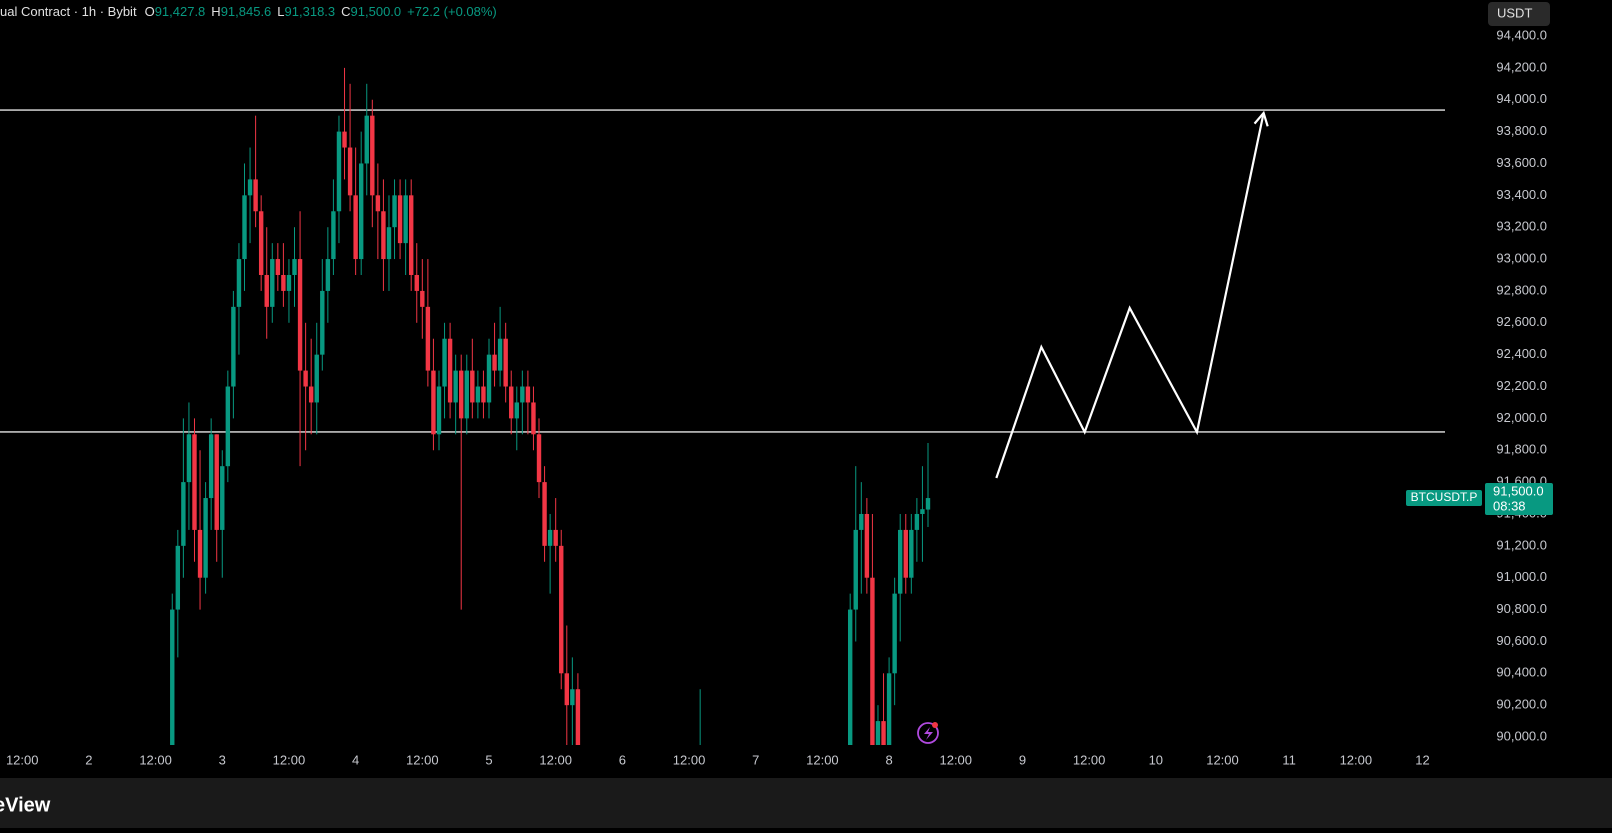 The image size is (1612, 833). What do you see at coordinates (310, 11) in the screenshot?
I see `header-value: 91,318.3` at bounding box center [310, 11].